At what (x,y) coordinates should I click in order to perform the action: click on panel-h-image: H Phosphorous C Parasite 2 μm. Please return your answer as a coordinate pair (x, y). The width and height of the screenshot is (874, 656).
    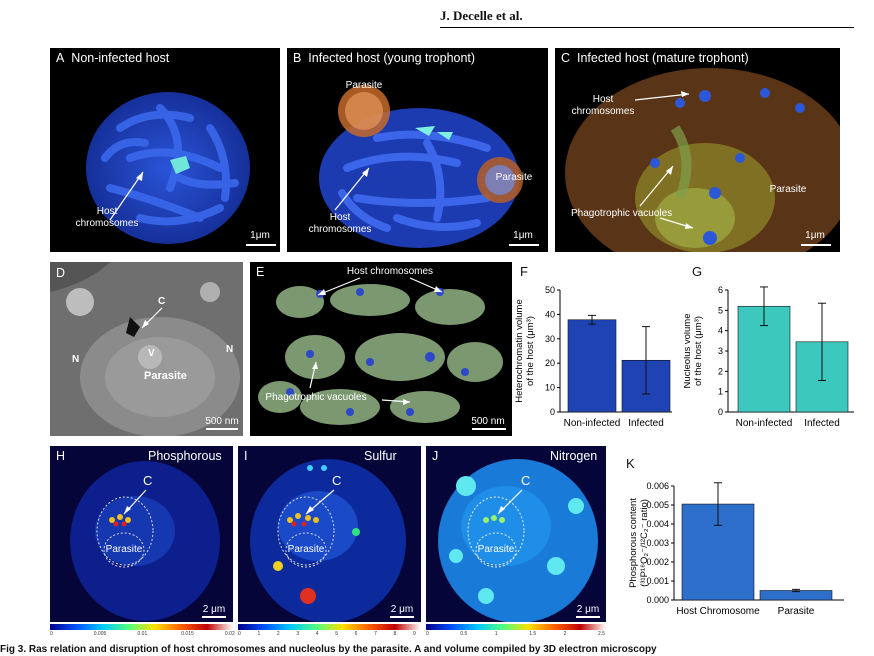
    Looking at the image, I should click on (141, 534).